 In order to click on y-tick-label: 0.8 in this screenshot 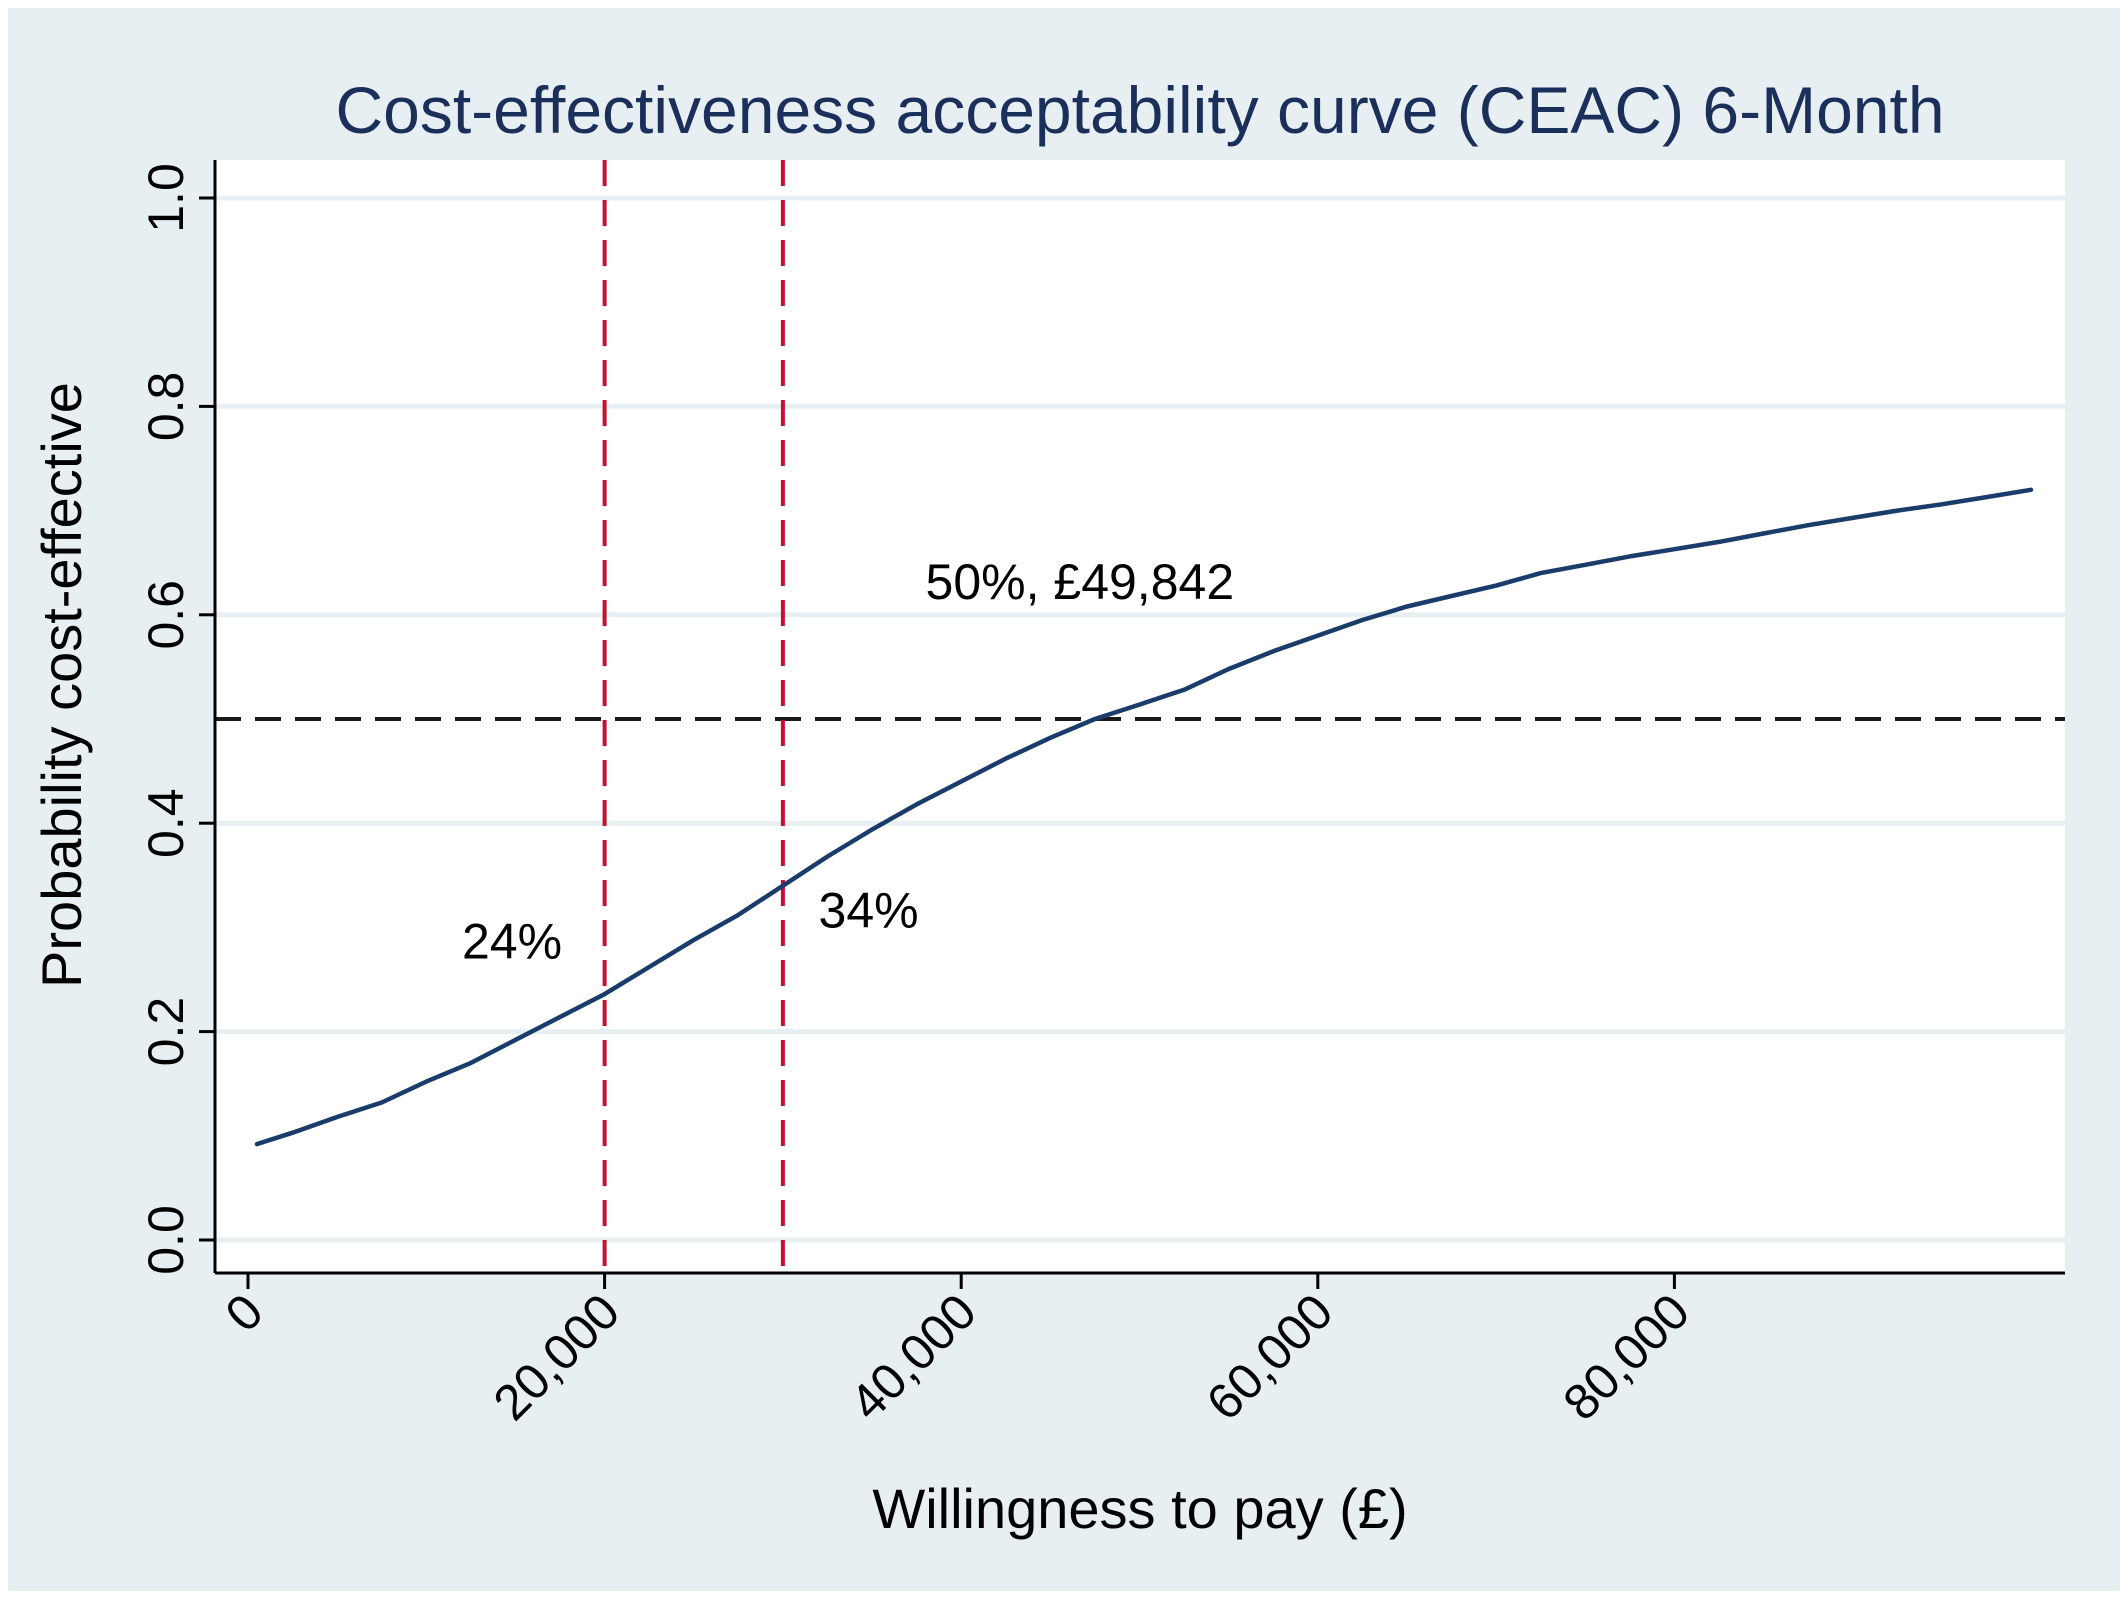, I will do `click(166, 407)`.